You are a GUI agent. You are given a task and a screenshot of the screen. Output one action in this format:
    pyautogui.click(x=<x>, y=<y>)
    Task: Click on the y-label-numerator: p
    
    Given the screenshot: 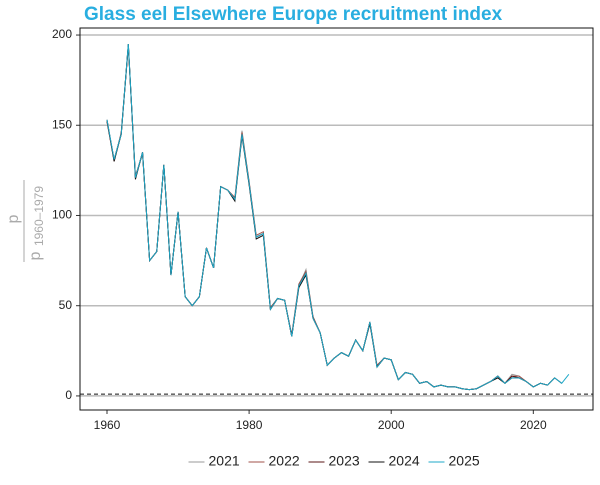 What is the action you would take?
    pyautogui.click(x=13, y=218)
    